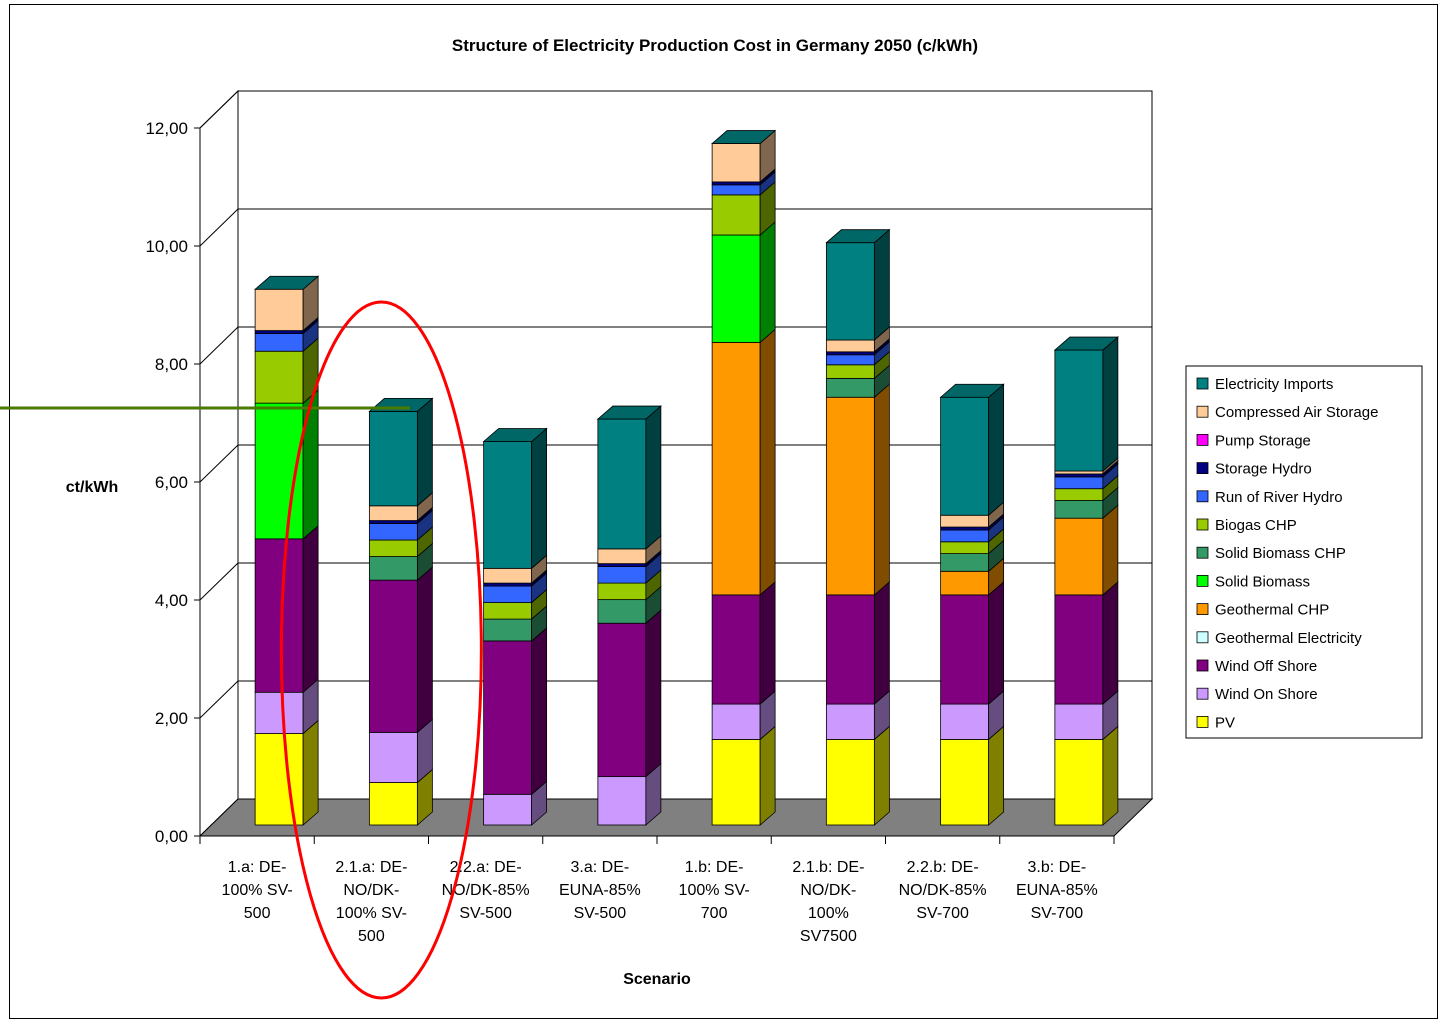  What do you see at coordinates (371, 902) in the screenshot?
I see `x-tick-label: 2.1.a: DE-NO/DK-100% SV-500` at bounding box center [371, 902].